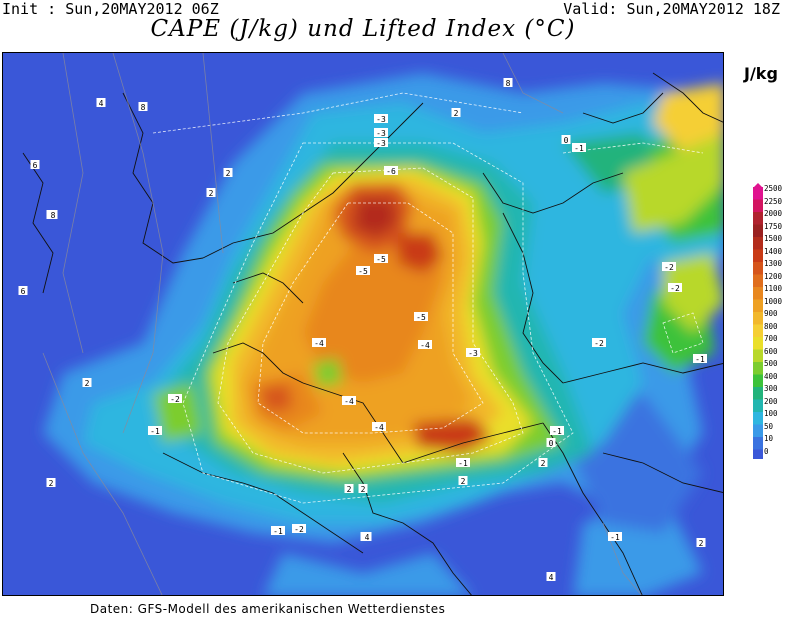  Describe the element at coordinates (773, 251) in the screenshot. I see `scale-label: 1400` at that location.